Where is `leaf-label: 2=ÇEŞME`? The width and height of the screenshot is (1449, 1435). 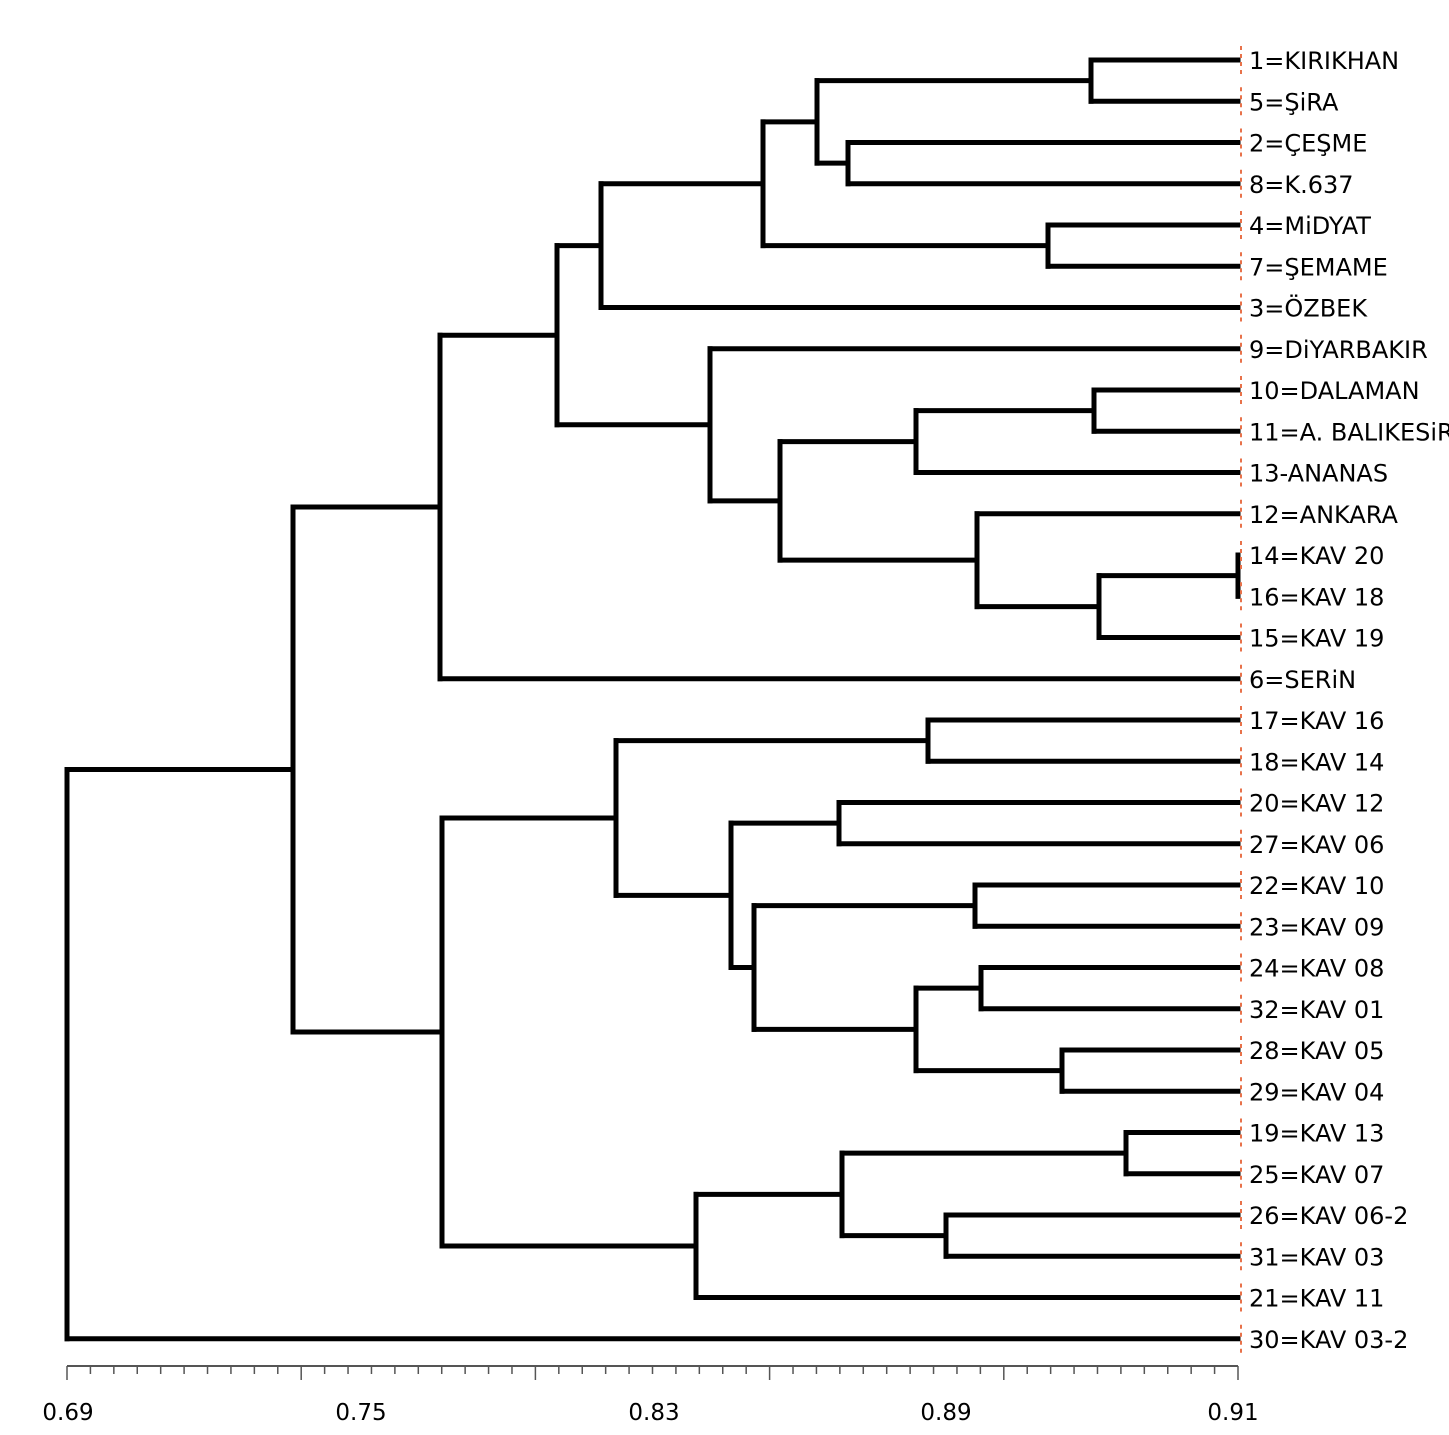
leaf-label: 2=ÇEŞME is located at coordinates (1308, 144).